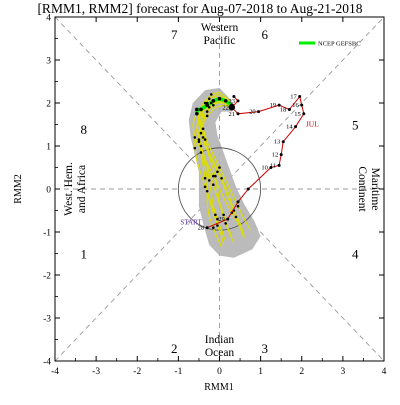  I want to click on observed-day-label: 16, so click(295, 105).